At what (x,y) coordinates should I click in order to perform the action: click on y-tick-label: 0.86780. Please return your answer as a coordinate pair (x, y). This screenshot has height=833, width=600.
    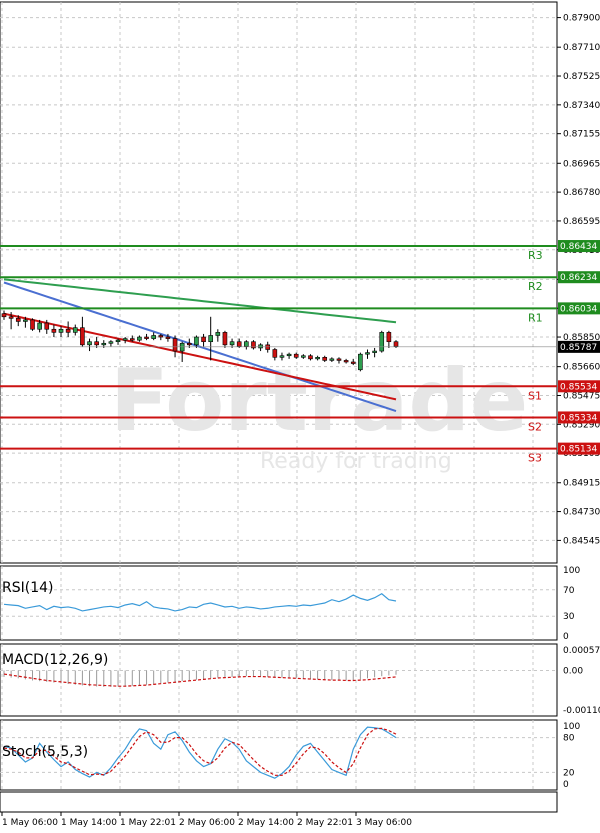
    Looking at the image, I should click on (581, 193).